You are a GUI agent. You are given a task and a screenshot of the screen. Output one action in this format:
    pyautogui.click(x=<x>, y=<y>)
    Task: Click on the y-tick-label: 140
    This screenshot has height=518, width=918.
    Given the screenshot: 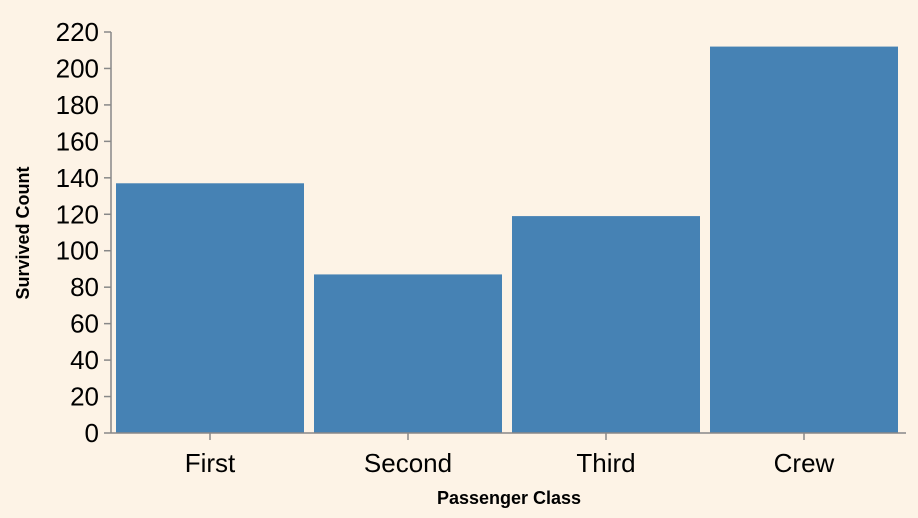 What is the action you would take?
    pyautogui.click(x=77, y=178)
    